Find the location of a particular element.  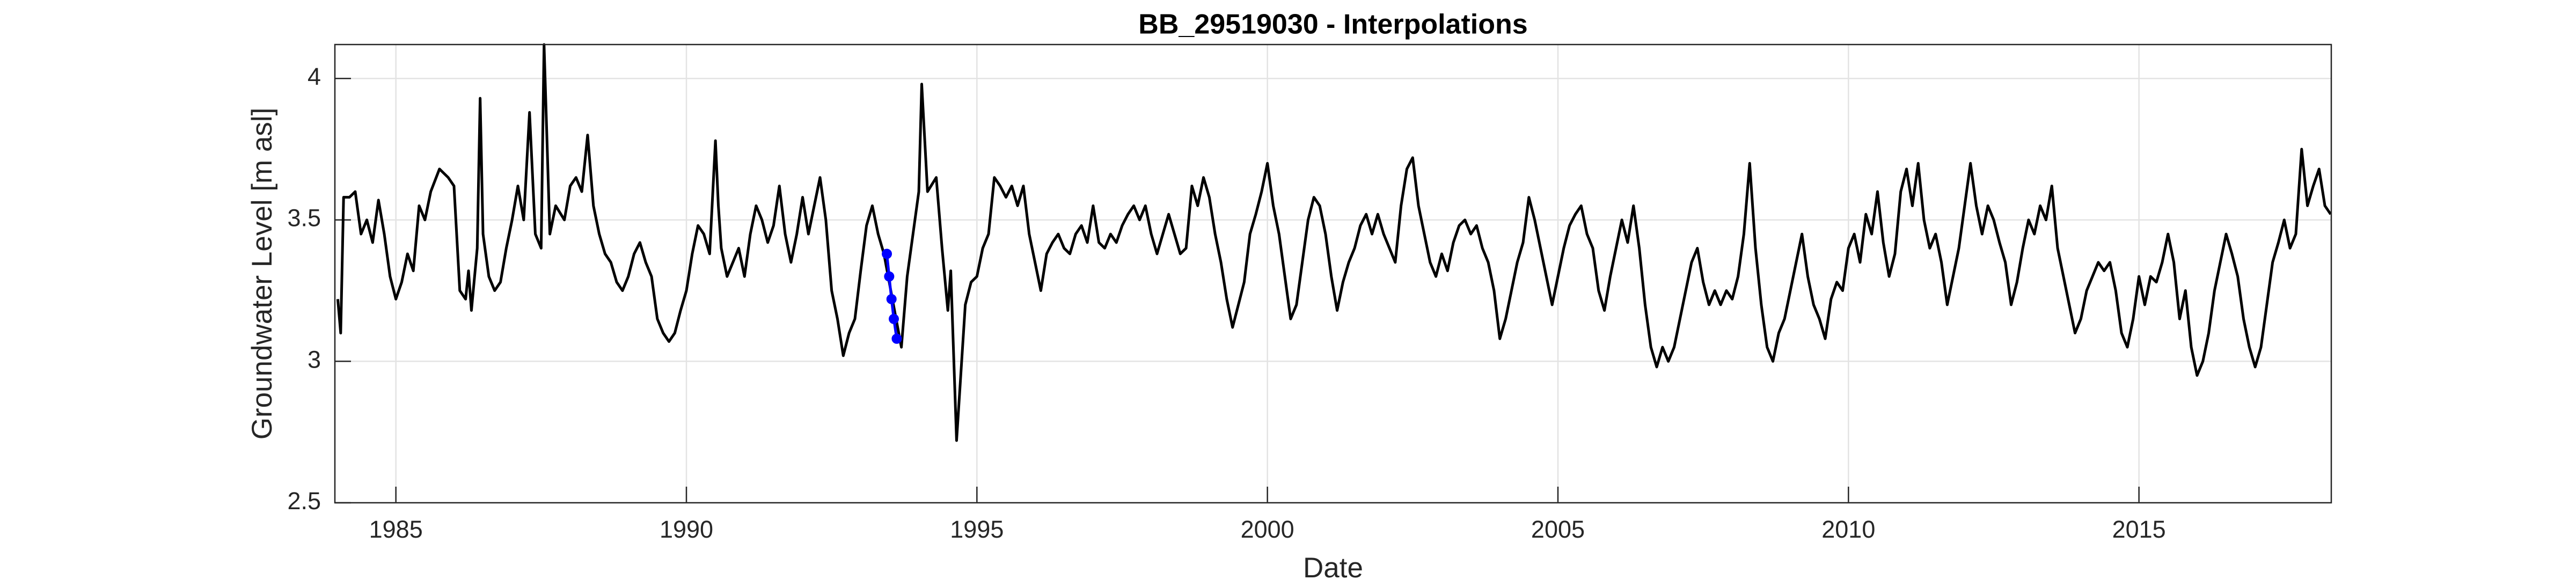

y-tick-label: 4 is located at coordinates (314, 76).